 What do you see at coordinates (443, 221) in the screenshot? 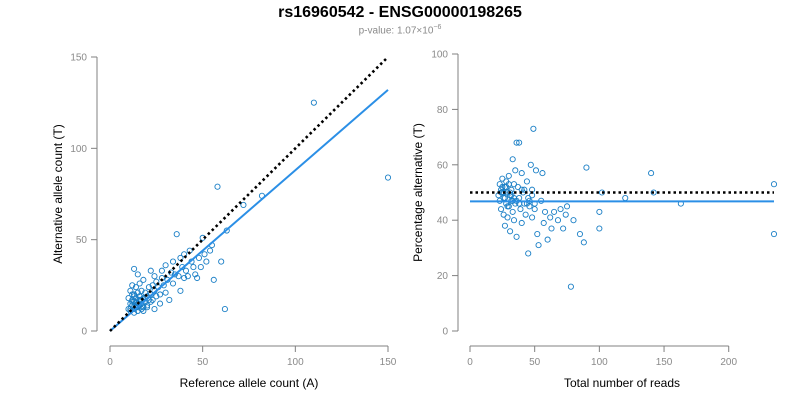
I see `y-tick-label: 40` at bounding box center [443, 221].